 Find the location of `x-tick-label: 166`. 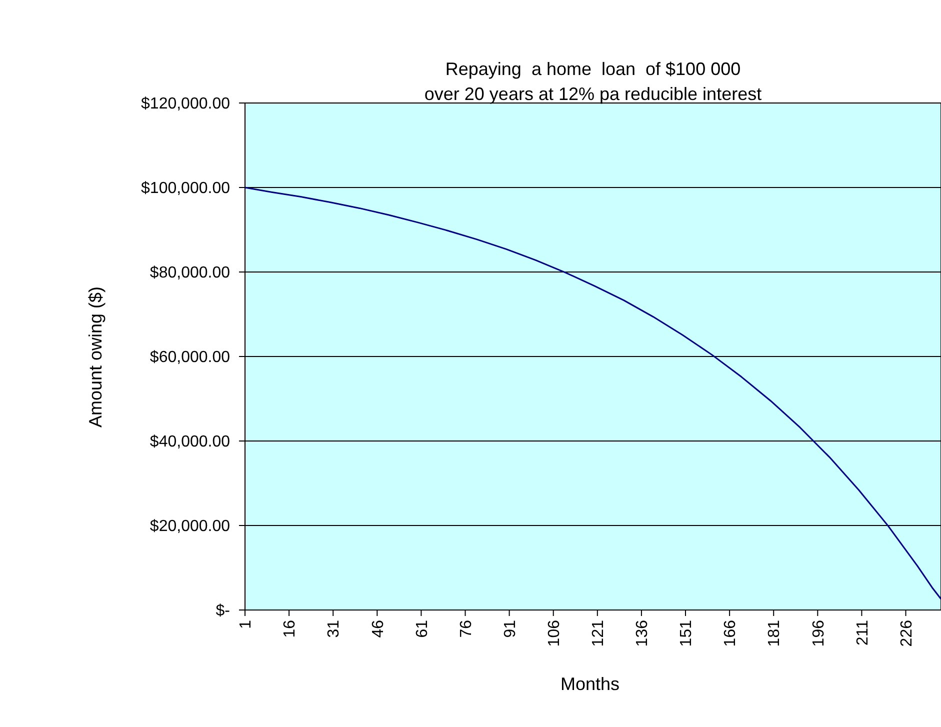

x-tick-label: 166 is located at coordinates (731, 633).